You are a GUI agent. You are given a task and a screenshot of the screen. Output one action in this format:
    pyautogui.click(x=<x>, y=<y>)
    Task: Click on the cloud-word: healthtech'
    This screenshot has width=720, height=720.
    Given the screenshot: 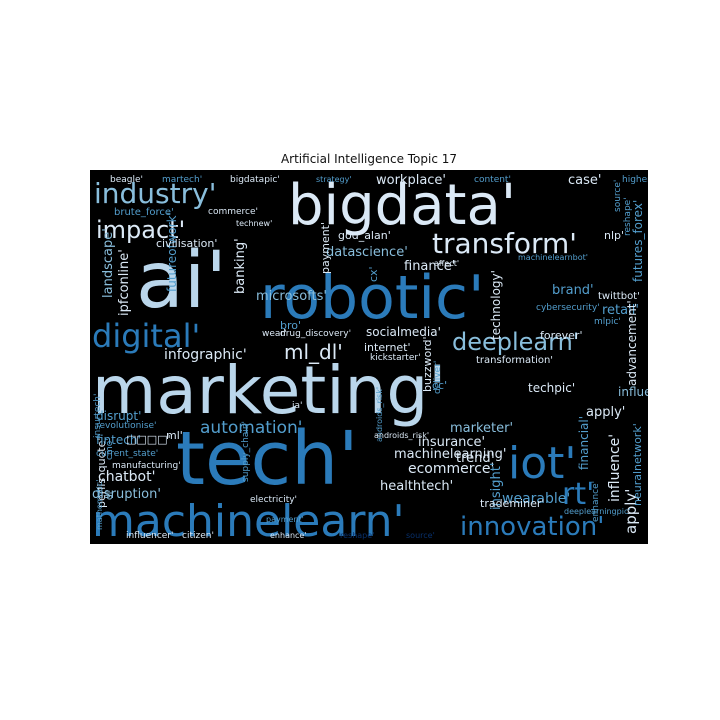 What is the action you would take?
    pyautogui.click(x=417, y=486)
    